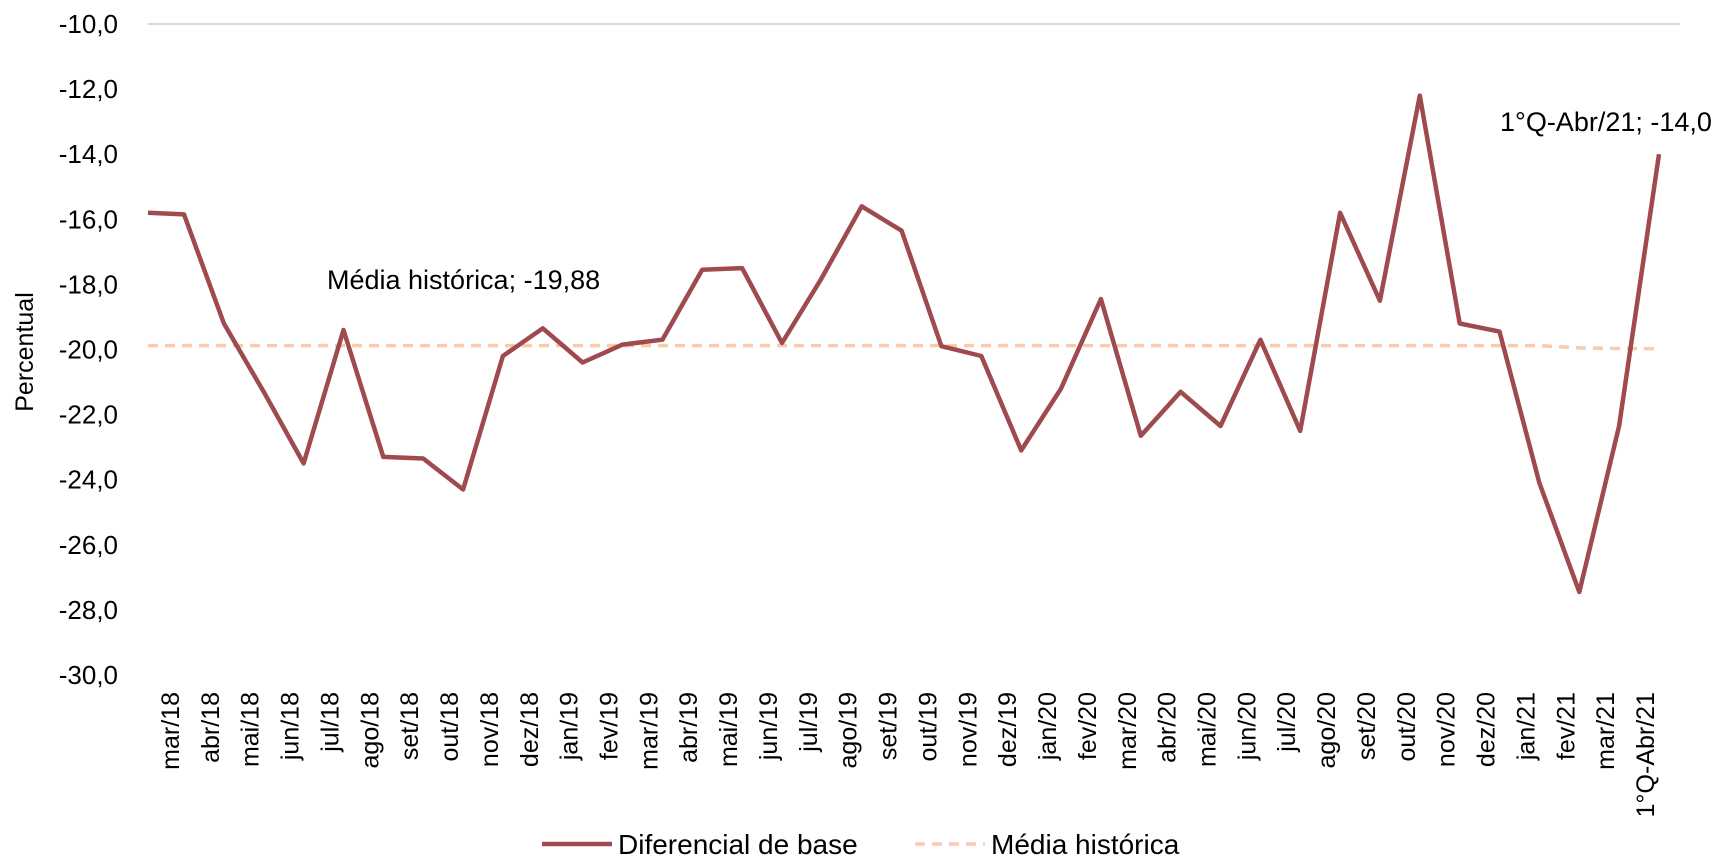  What do you see at coordinates (904, 347) in the screenshot?
I see `series-line-media-historica` at bounding box center [904, 347].